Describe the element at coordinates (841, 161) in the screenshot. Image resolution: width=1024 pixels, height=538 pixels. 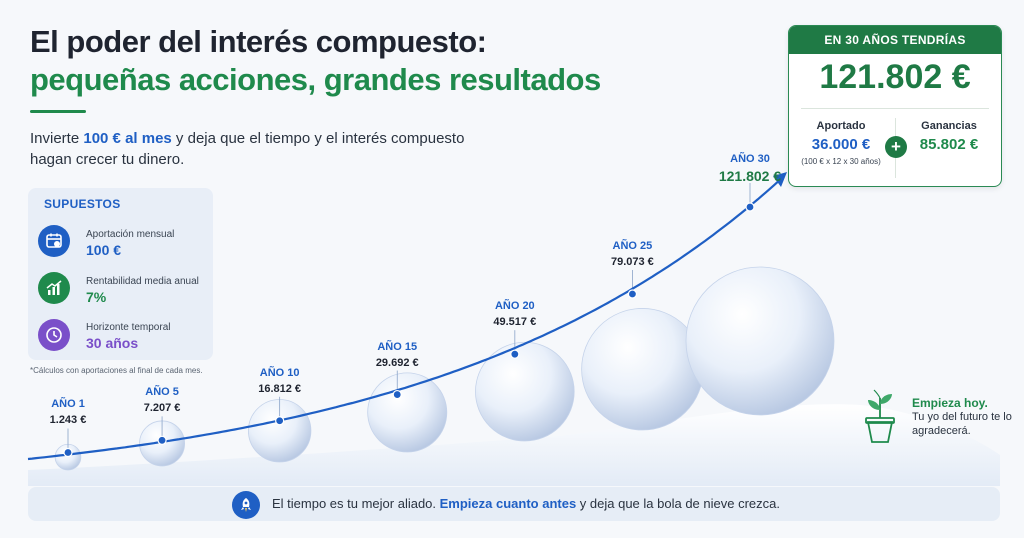
I see `contributed-note: (100 € x 12 x 30 años)` at that location.